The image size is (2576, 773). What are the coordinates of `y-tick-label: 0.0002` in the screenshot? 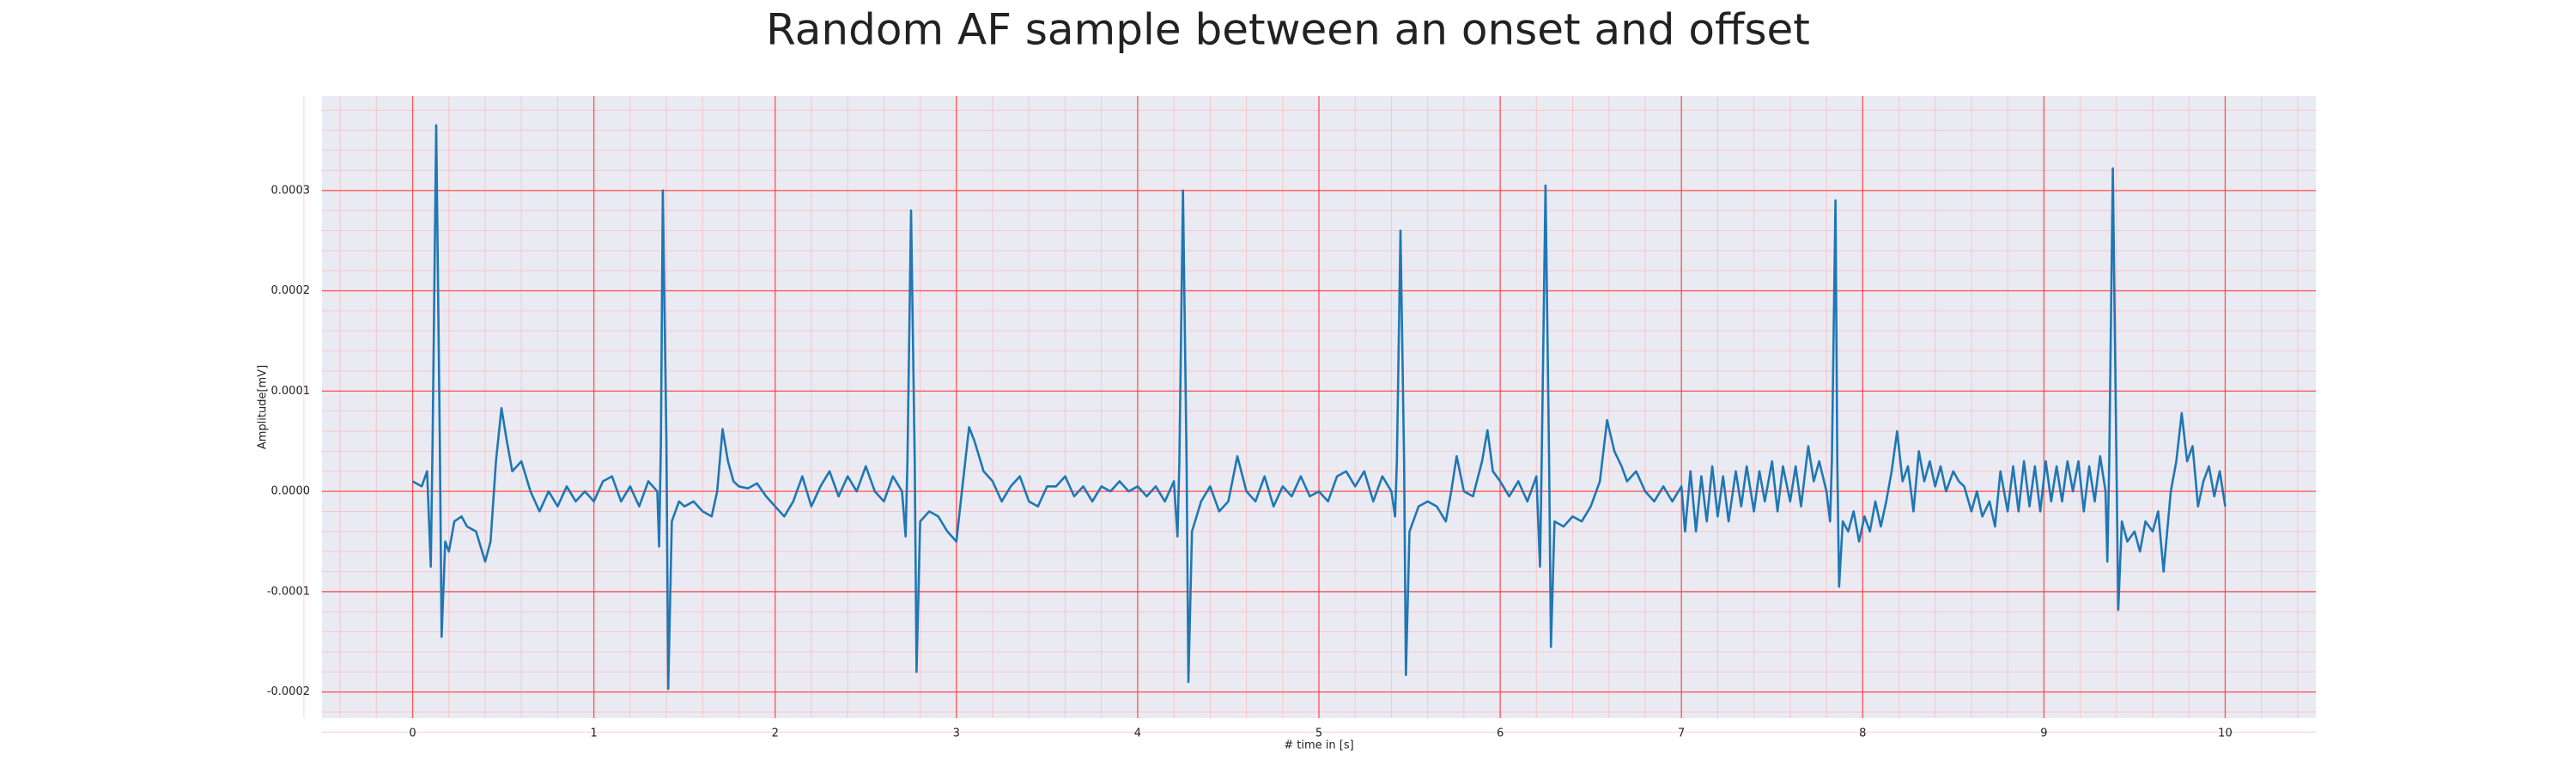 It's located at (291, 290).